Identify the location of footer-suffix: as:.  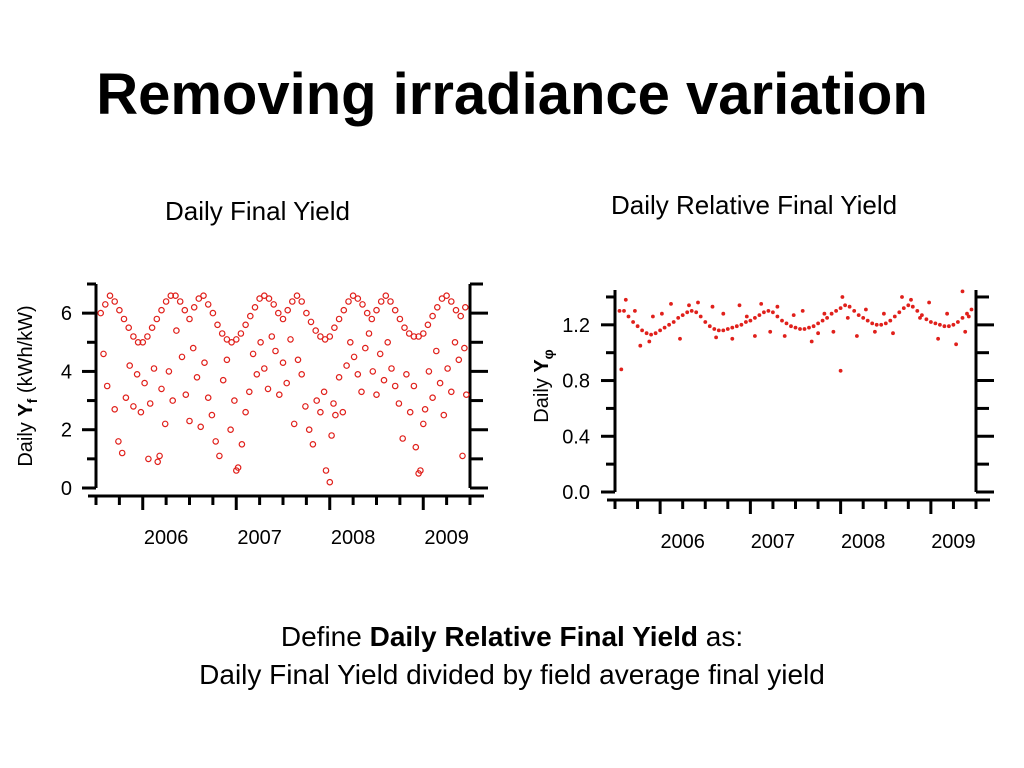
(720, 636).